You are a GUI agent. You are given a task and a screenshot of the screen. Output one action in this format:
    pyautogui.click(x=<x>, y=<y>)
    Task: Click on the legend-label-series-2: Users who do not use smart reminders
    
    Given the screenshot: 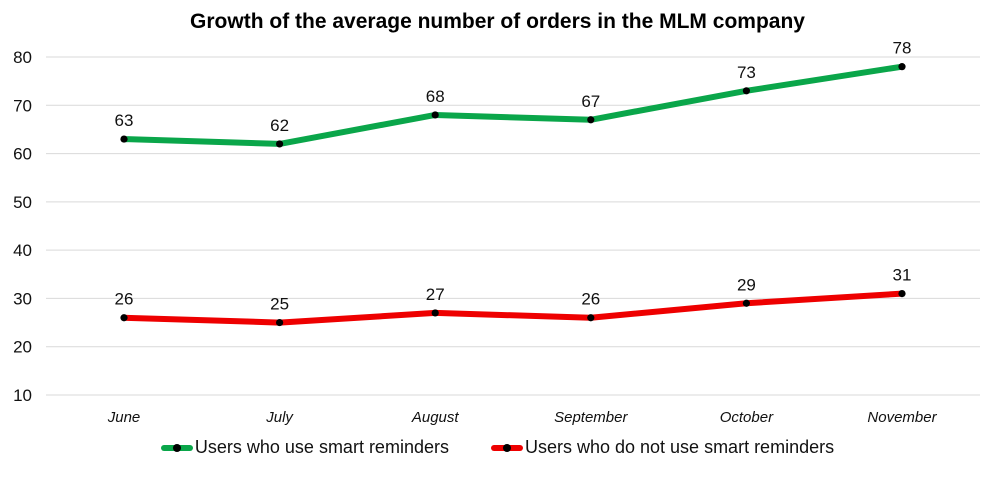 What is the action you would take?
    pyautogui.click(x=679, y=447)
    